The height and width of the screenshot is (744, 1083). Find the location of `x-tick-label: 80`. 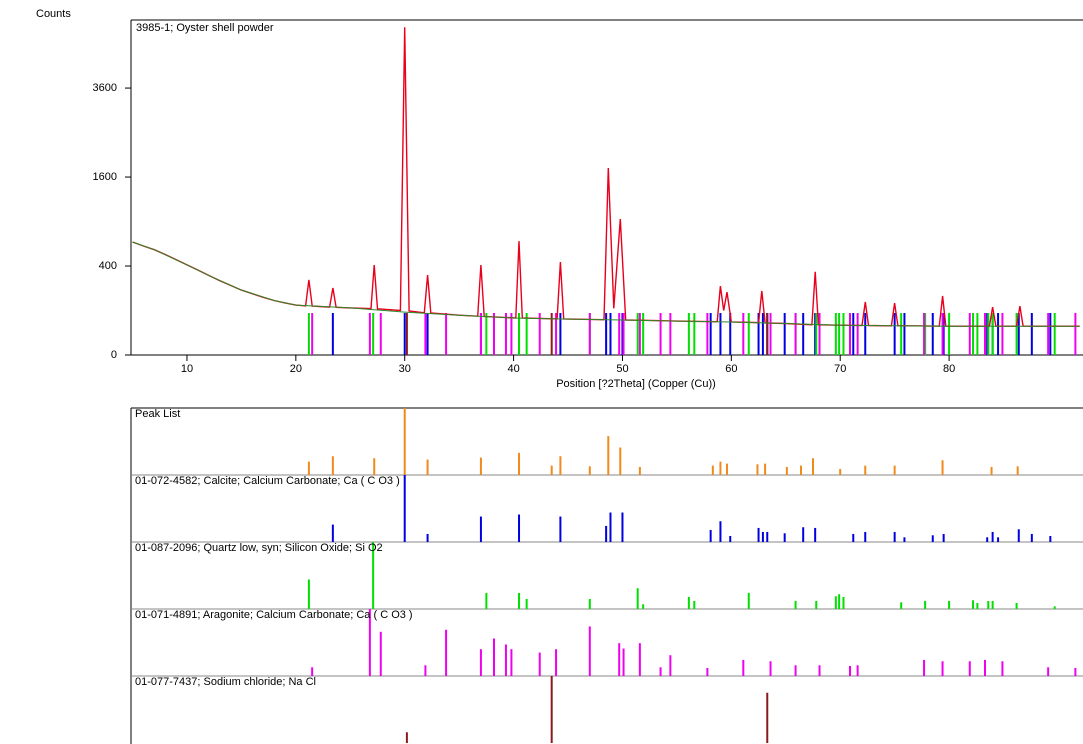

x-tick-label: 80 is located at coordinates (949, 369).